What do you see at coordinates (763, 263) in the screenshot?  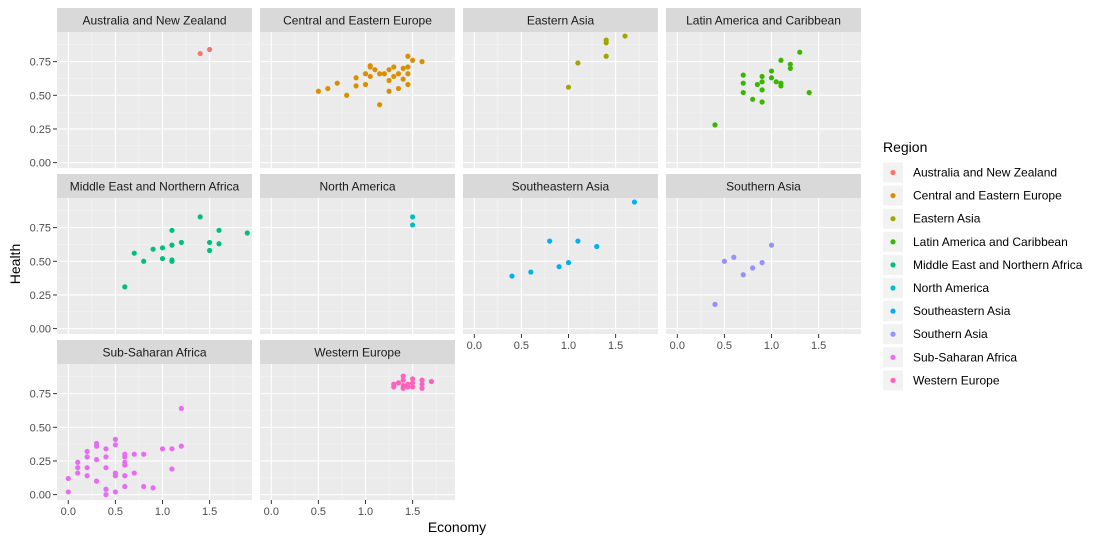 I see `facet-panel: Southern Asia 0.0 0.5 1.0 1.5` at bounding box center [763, 263].